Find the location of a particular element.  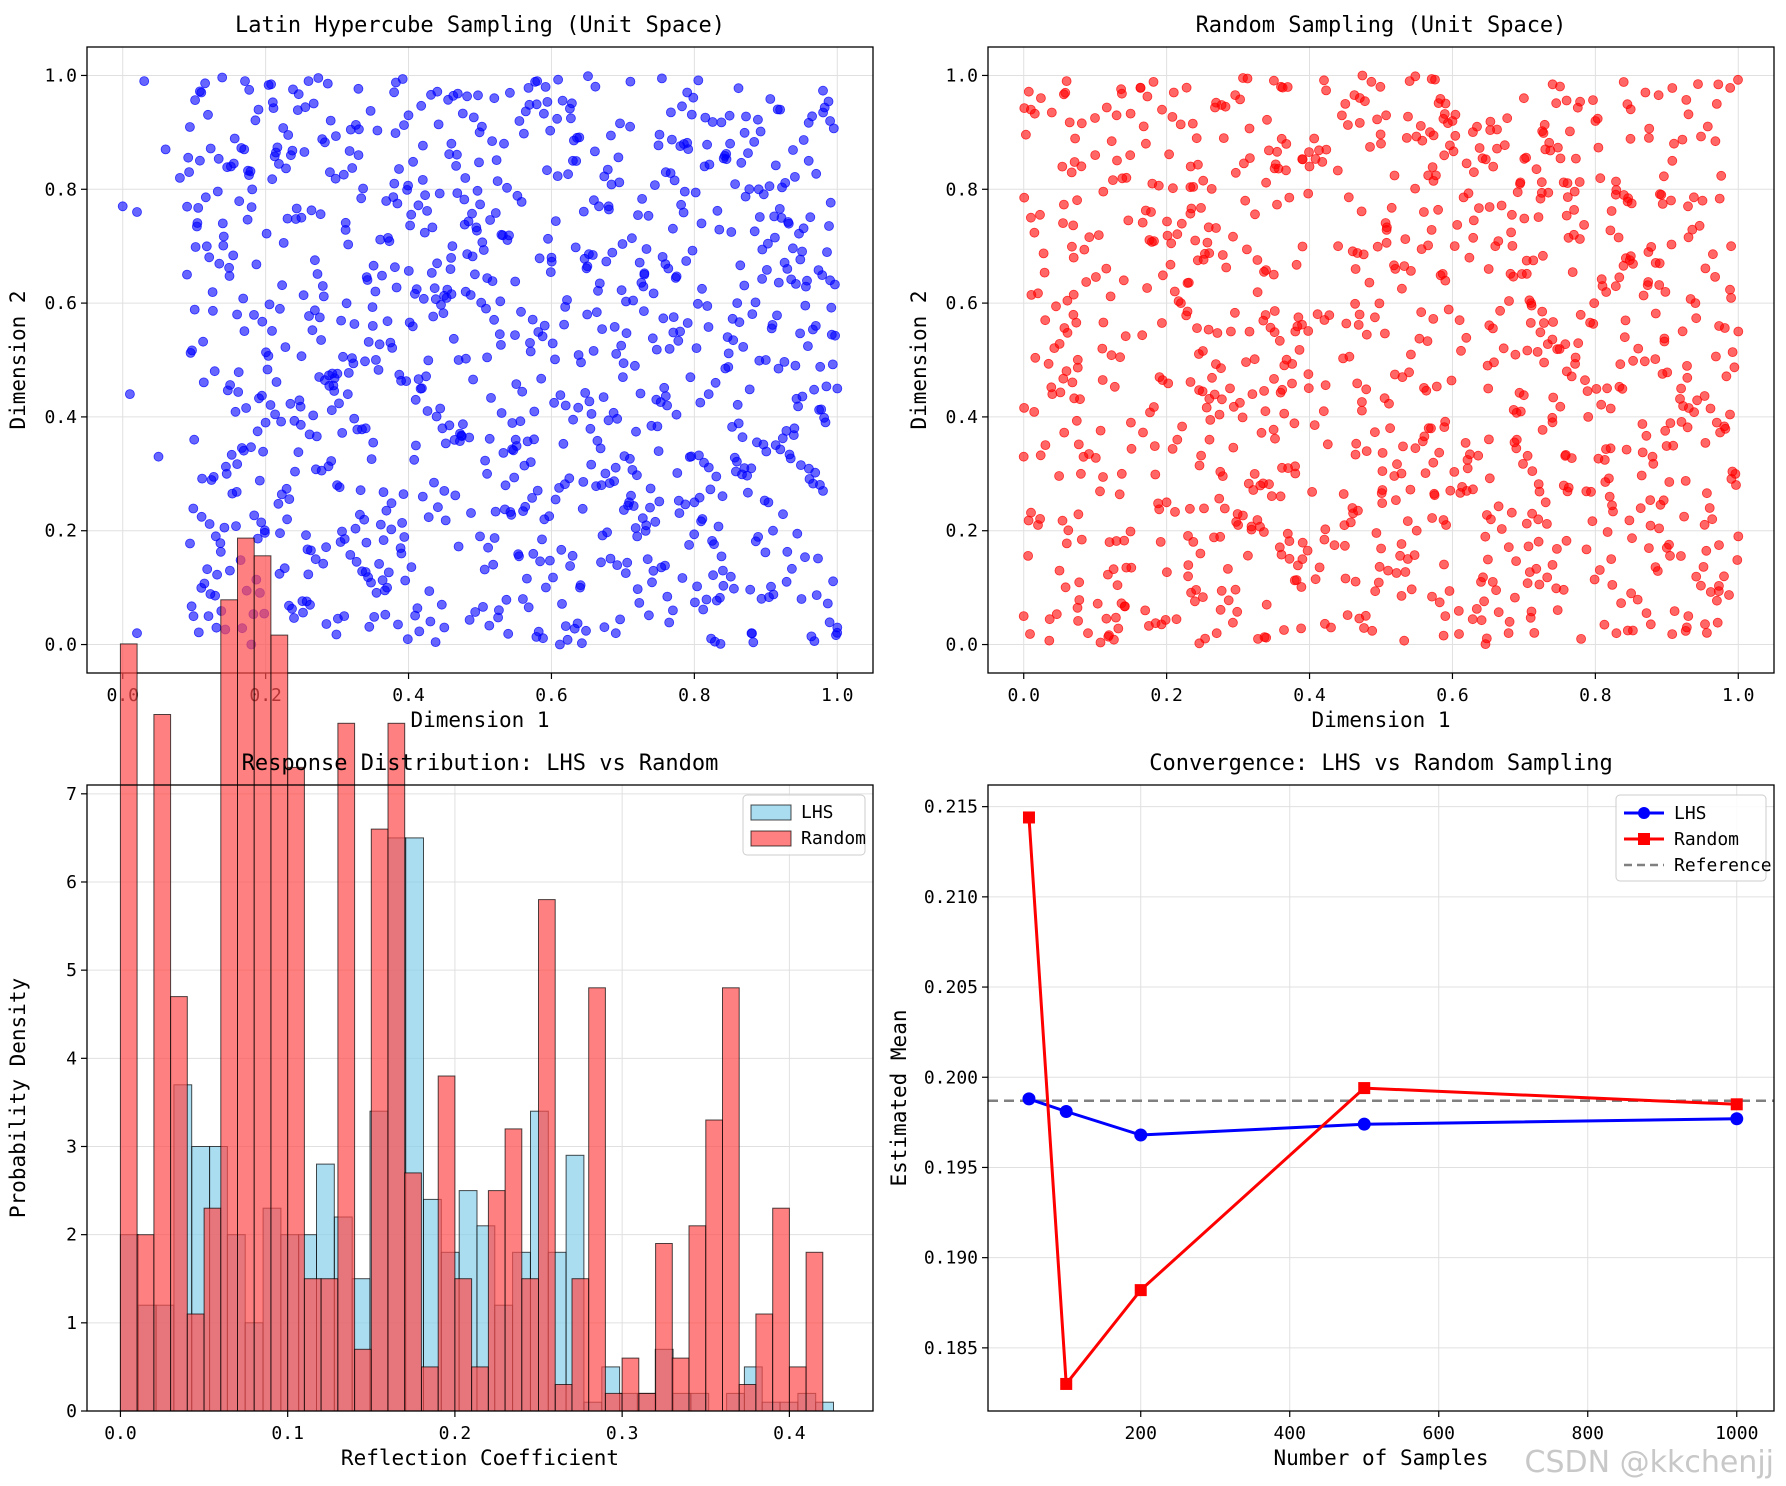

y-tick-label: 0.2 is located at coordinates (60, 531).